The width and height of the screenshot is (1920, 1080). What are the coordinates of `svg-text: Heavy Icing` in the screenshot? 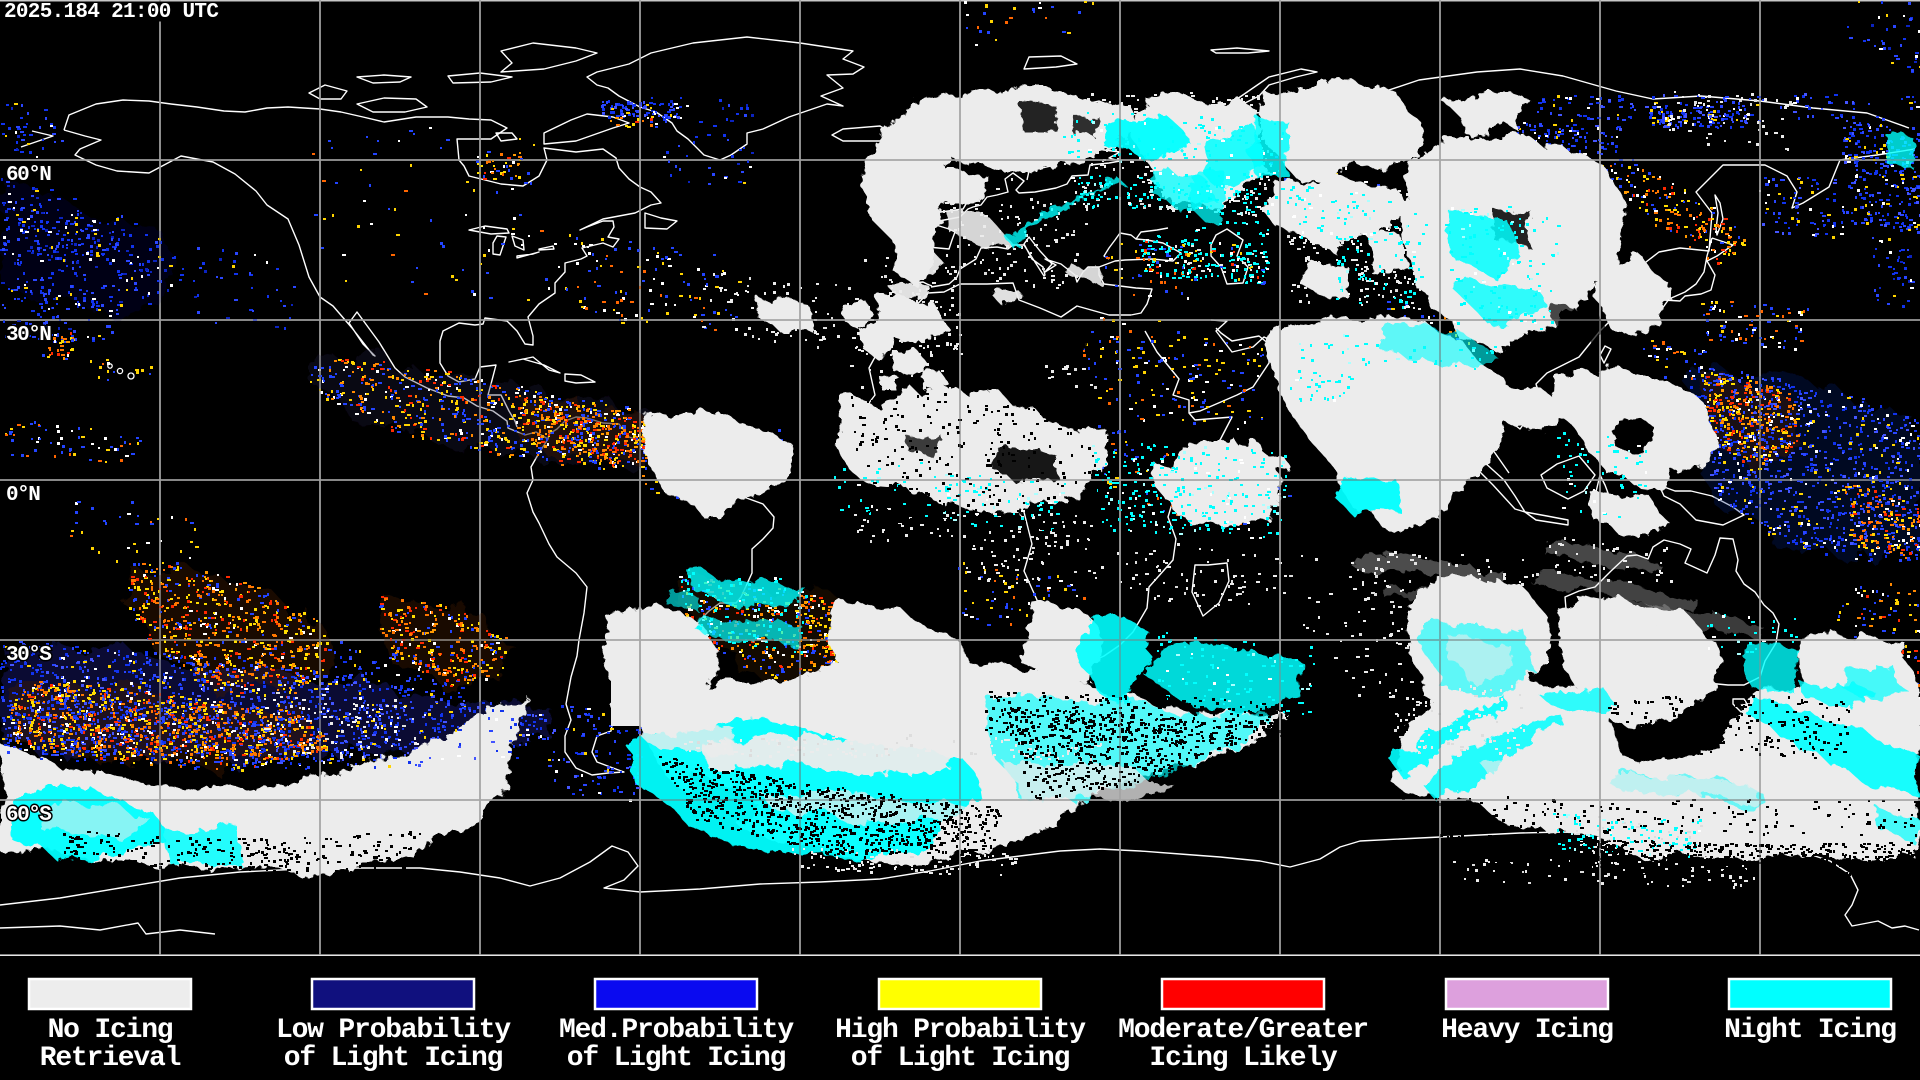 It's located at (1527, 1030).